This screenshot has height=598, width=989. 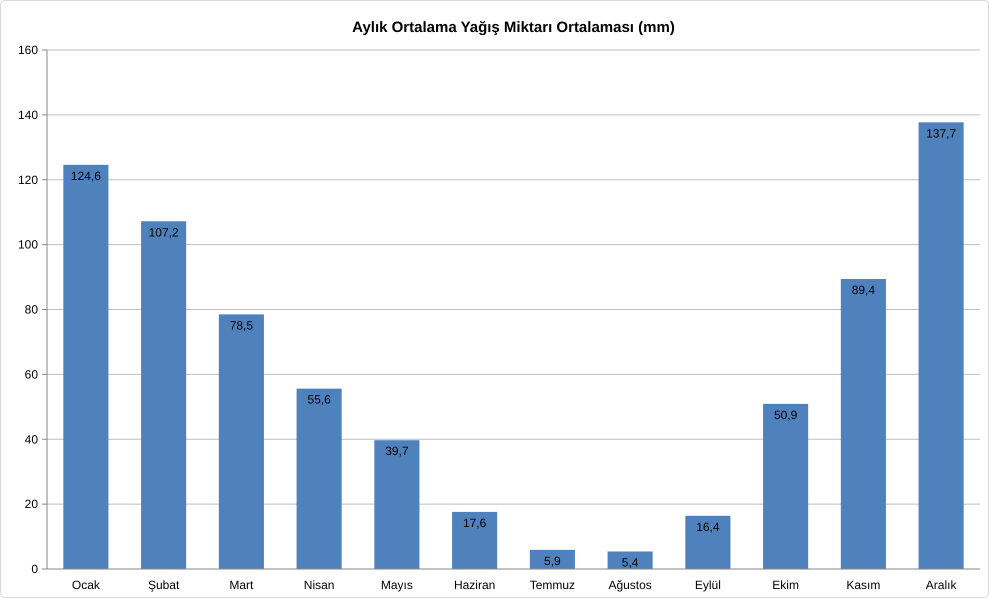 What do you see at coordinates (708, 527) in the screenshot?
I see `data-label: 16,4` at bounding box center [708, 527].